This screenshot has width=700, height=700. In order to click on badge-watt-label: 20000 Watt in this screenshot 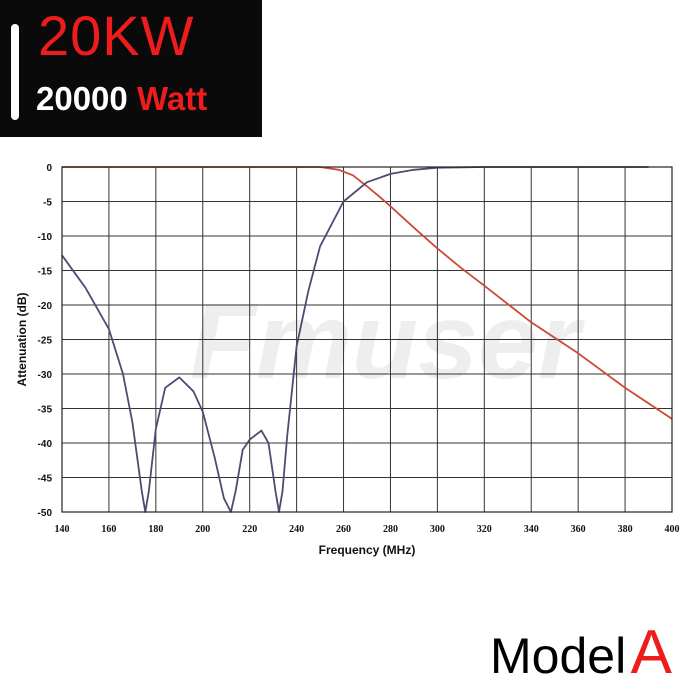, I will do `click(121, 98)`.